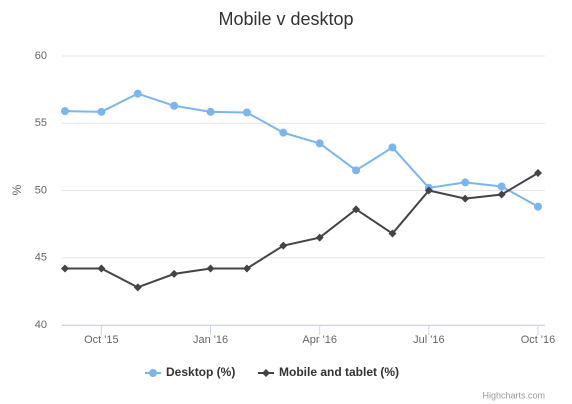 The height and width of the screenshot is (404, 572). Describe the element at coordinates (41, 258) in the screenshot. I see `y-tick-label: 45` at that location.